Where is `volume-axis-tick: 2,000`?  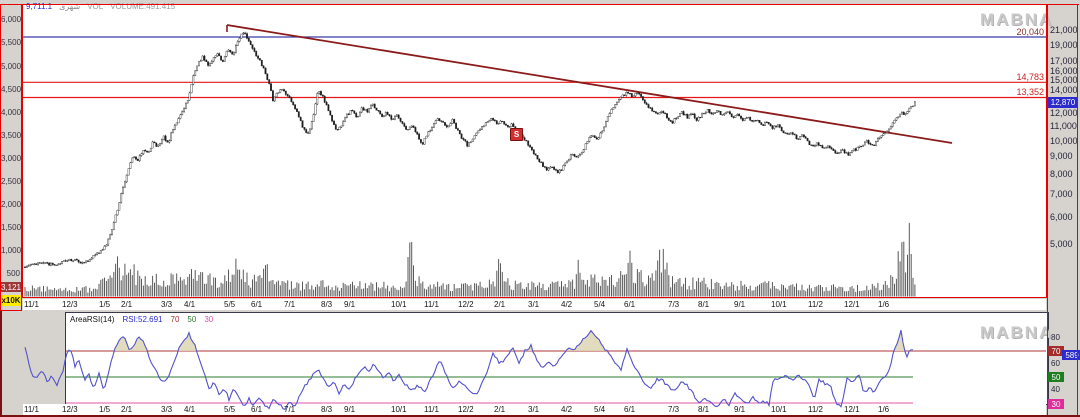 volume-axis-tick: 2,000 is located at coordinates (11, 205).